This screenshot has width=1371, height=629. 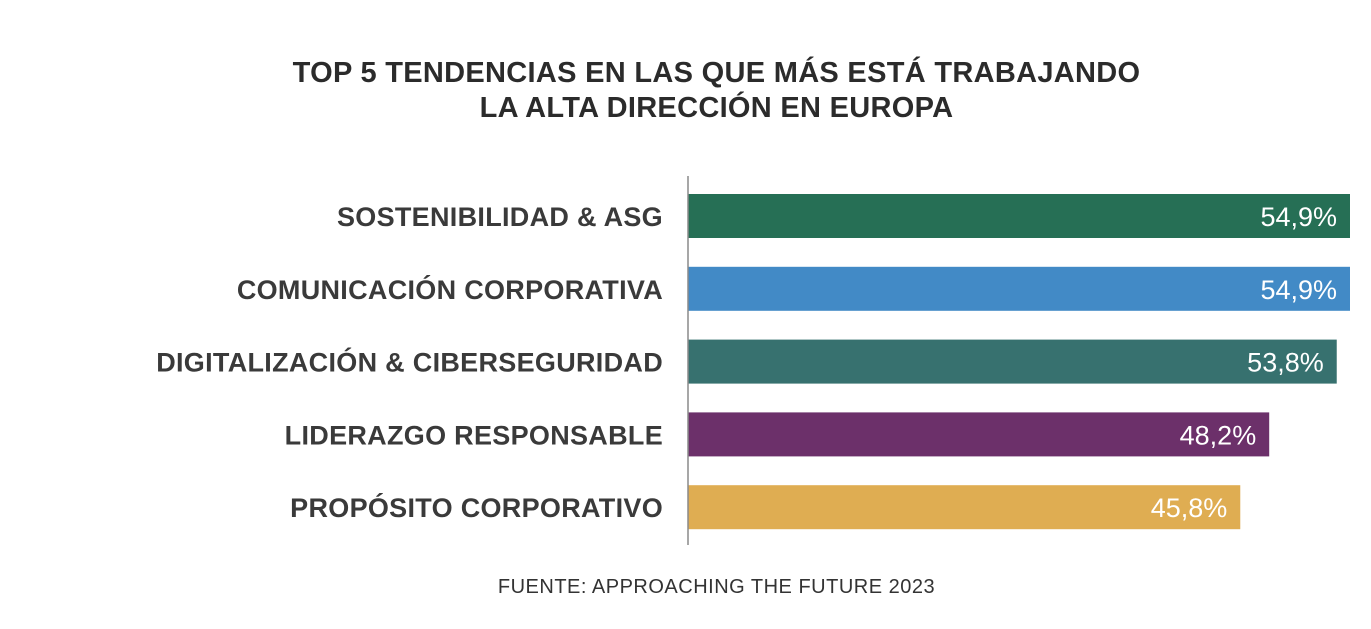 I want to click on data-label-3: 53,8%, so click(x=1285, y=363).